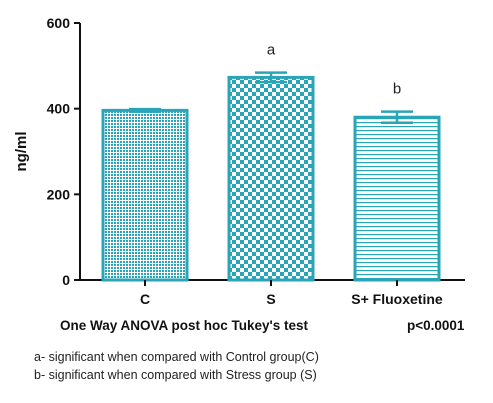 The width and height of the screenshot is (493, 403). What do you see at coordinates (59, 23) in the screenshot?
I see `y-tick-label: 600` at bounding box center [59, 23].